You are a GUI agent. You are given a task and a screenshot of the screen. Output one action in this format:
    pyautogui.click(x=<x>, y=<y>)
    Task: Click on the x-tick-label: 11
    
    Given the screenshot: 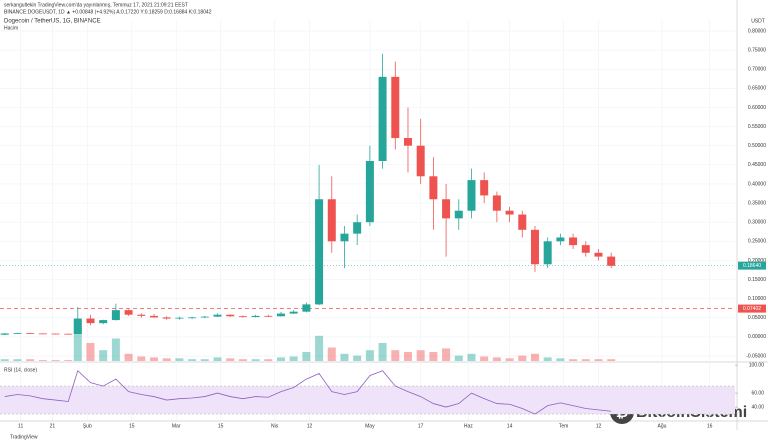 What is the action you would take?
    pyautogui.click(x=20, y=426)
    